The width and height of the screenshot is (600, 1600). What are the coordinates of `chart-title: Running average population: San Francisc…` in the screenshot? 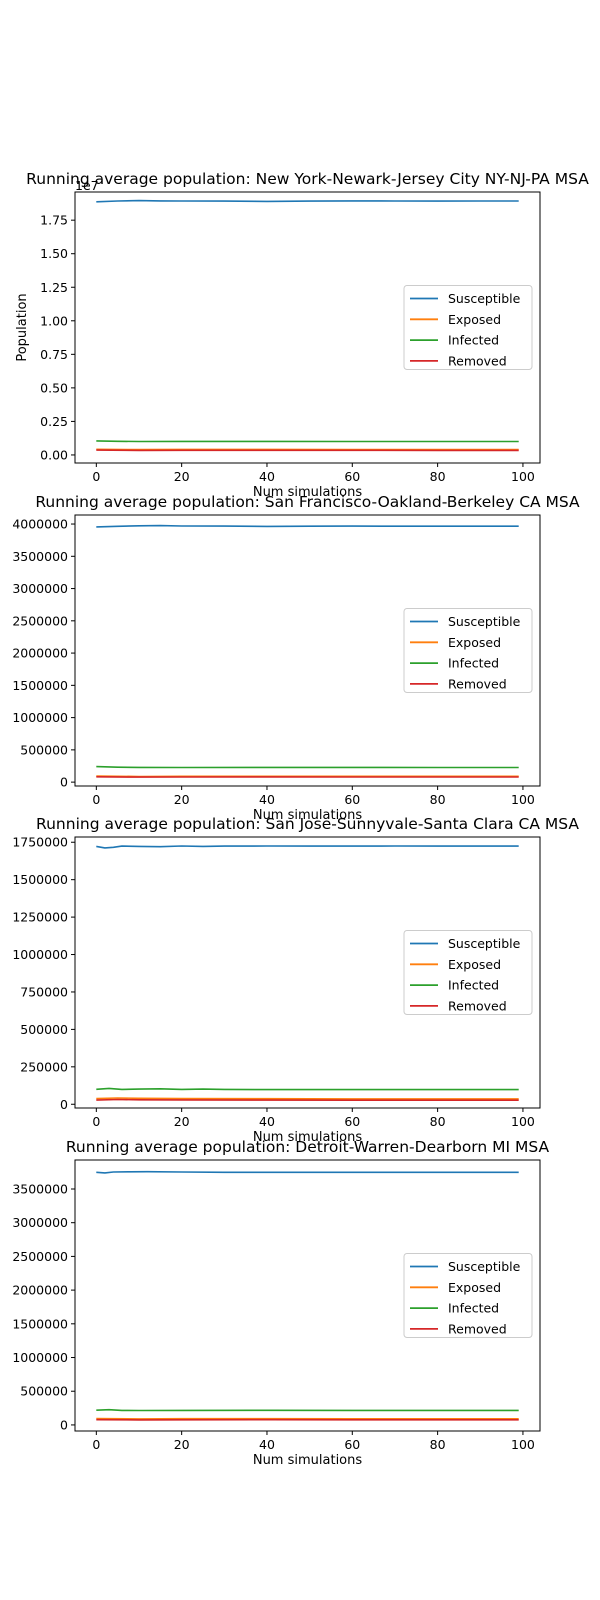 It's located at (307, 502).